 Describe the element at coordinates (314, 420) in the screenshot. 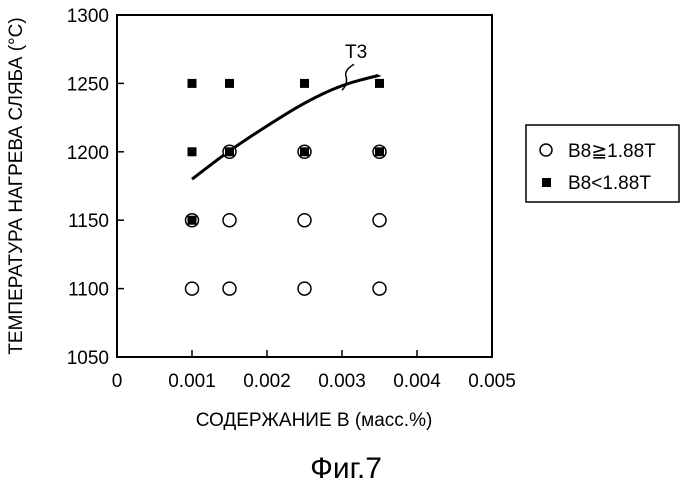

I see `x-axis-title: СОДЕРЖАНИЕ В (масс.%)` at that location.